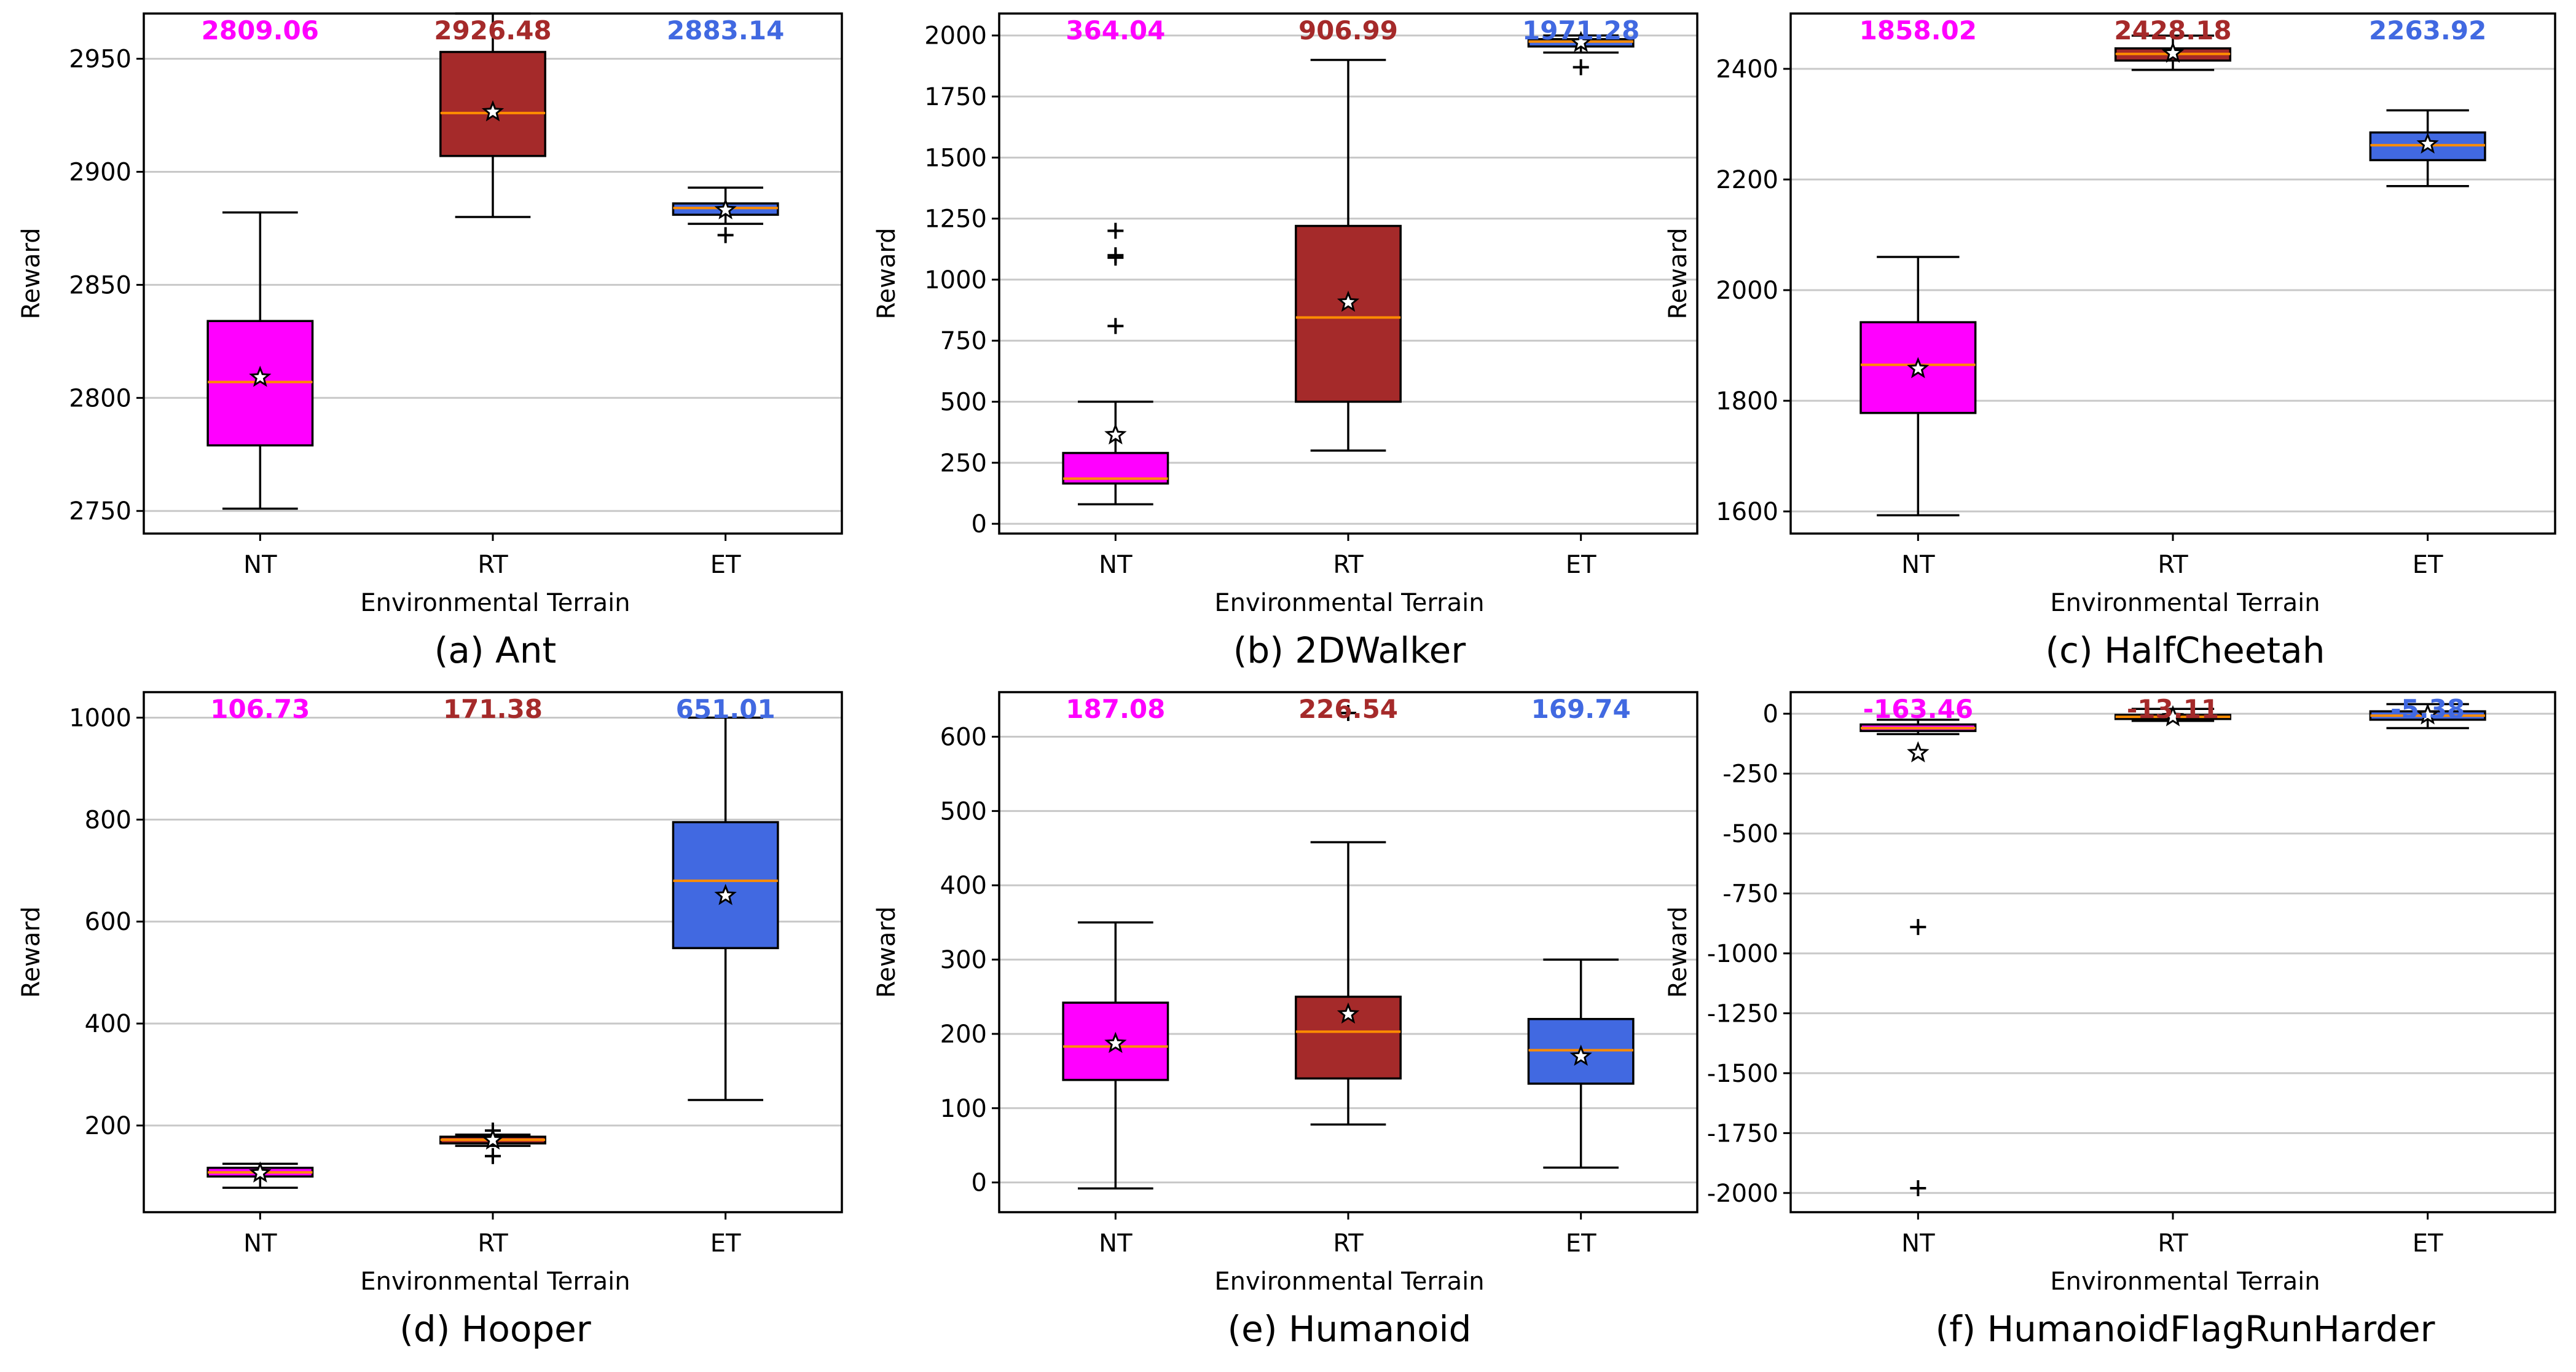 The height and width of the screenshot is (1372, 2576). What do you see at coordinates (1747, 69) in the screenshot?
I see `y-tick-label: 2400` at bounding box center [1747, 69].